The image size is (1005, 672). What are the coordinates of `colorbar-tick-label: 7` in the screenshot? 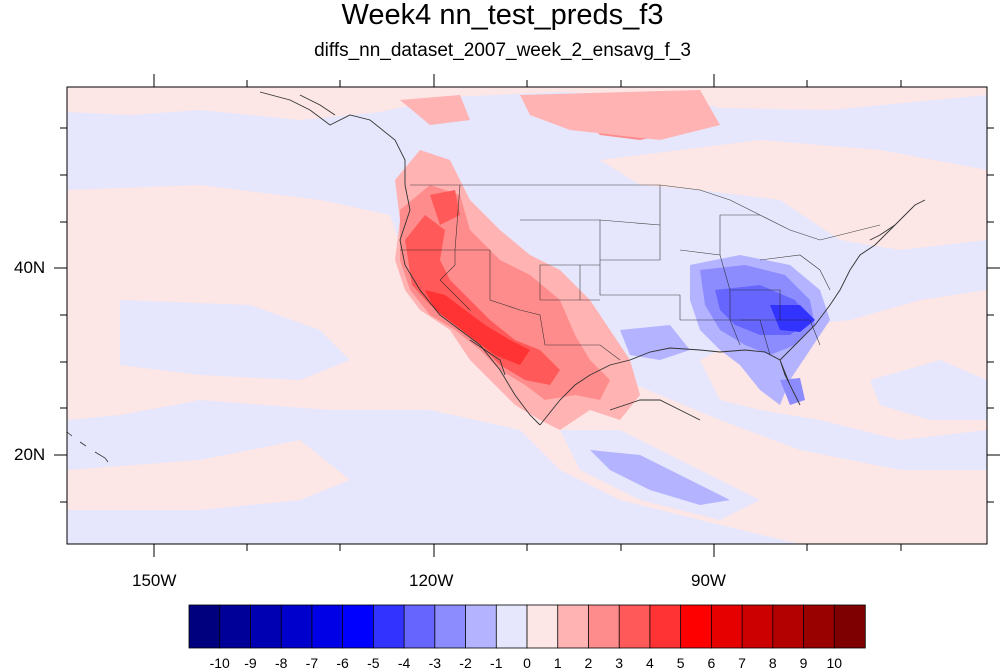 It's located at (742, 663).